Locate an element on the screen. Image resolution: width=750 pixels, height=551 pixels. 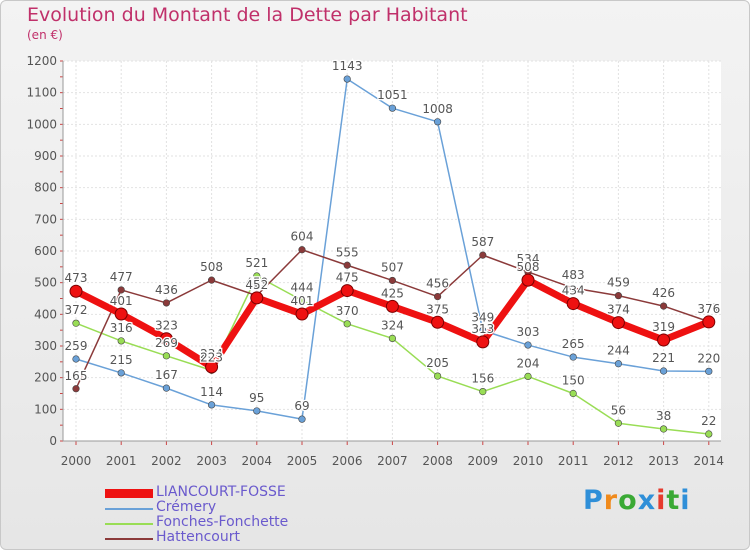
data-label: 56 is located at coordinates (618, 410).